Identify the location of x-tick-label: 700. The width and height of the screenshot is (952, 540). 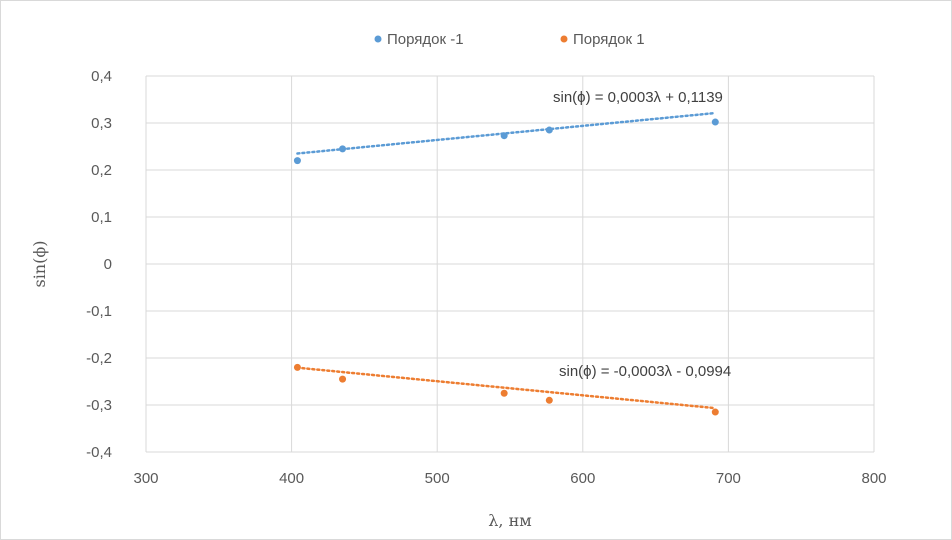
(728, 478).